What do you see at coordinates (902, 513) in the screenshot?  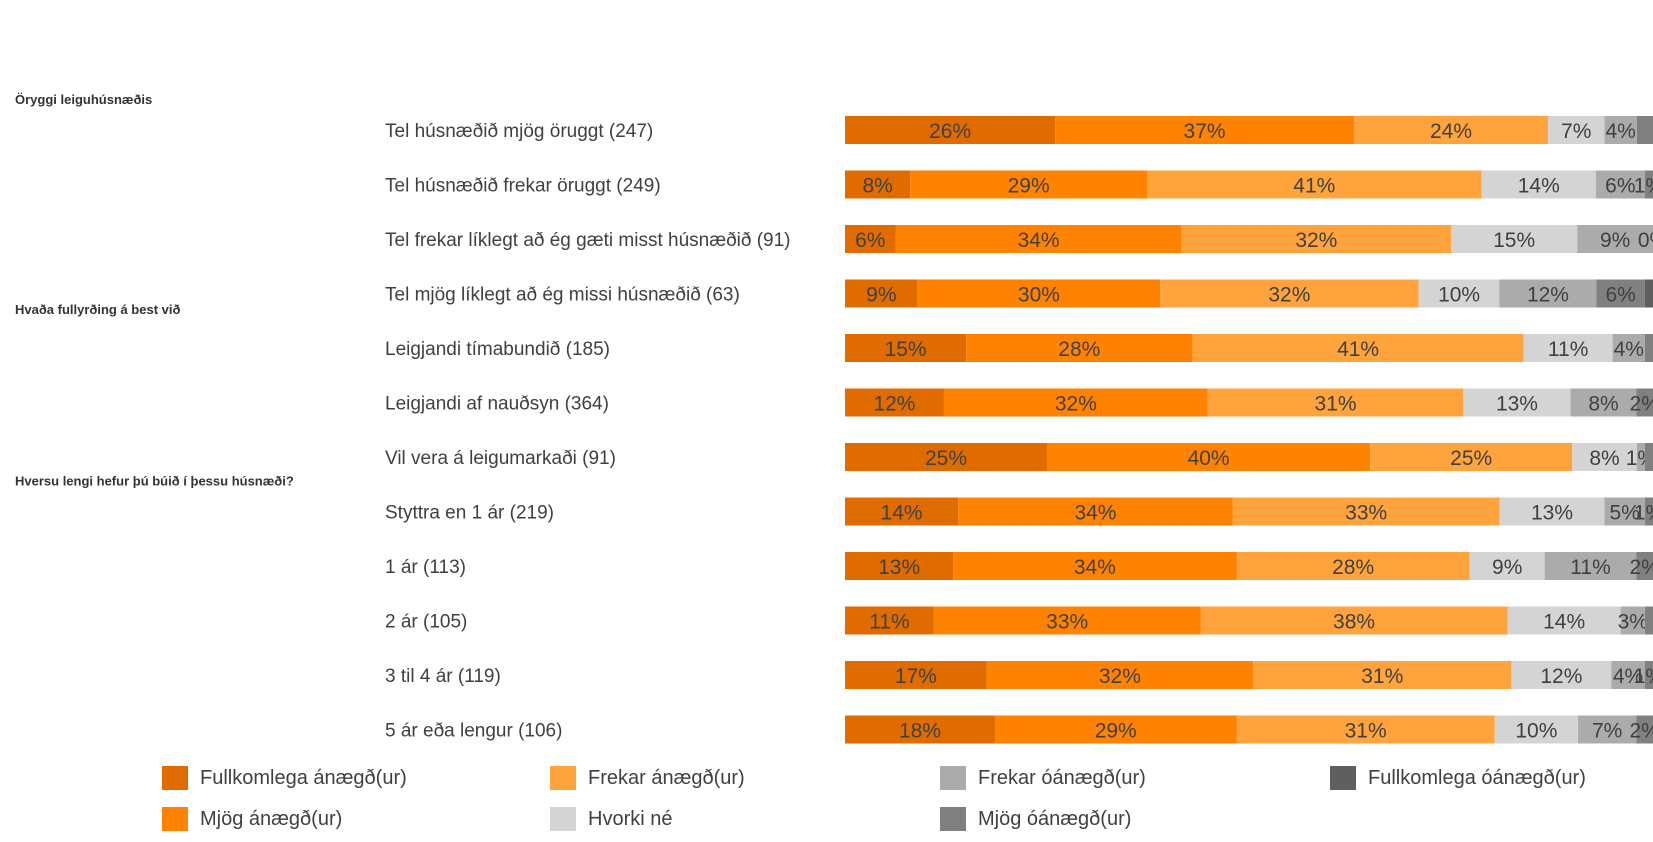 I see `data-label: 14%` at bounding box center [902, 513].